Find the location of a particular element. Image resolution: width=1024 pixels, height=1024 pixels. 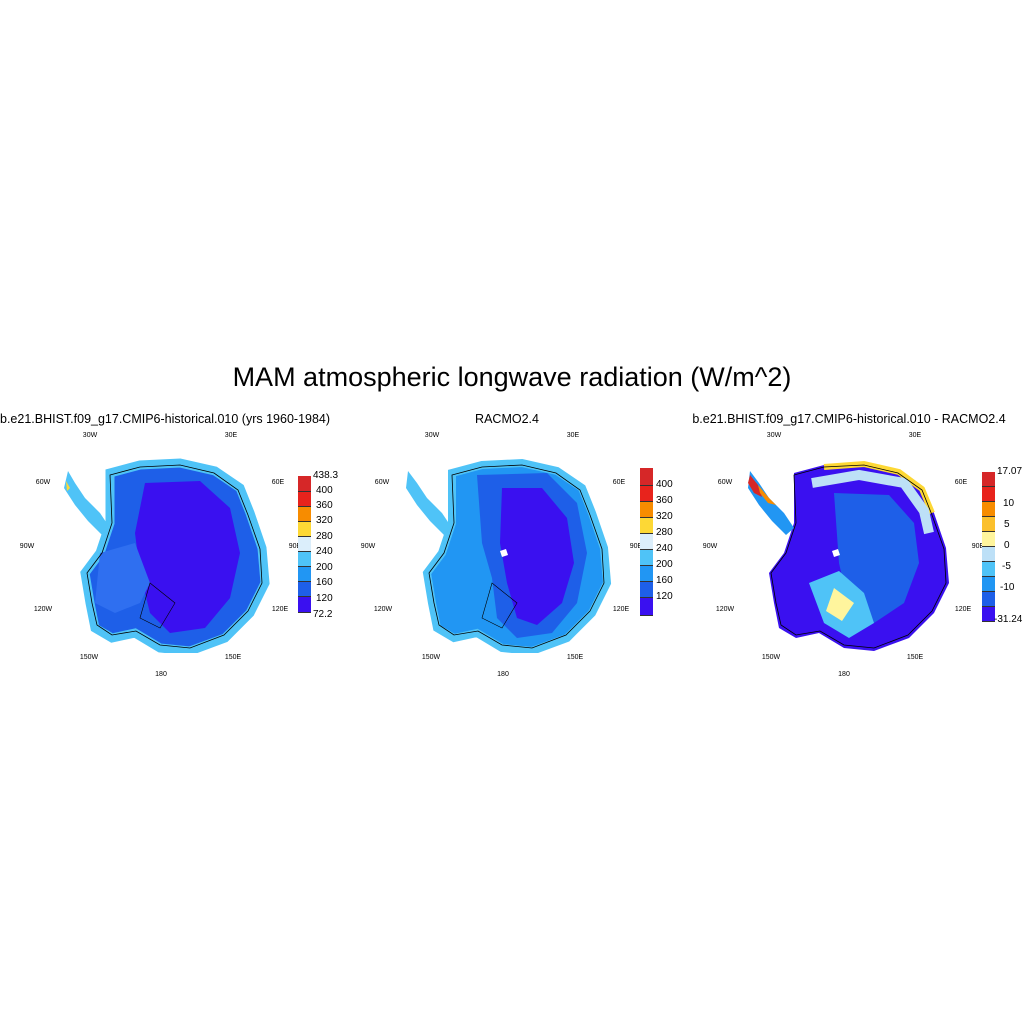

colorbar-label: -10 is located at coordinates (1007, 587).